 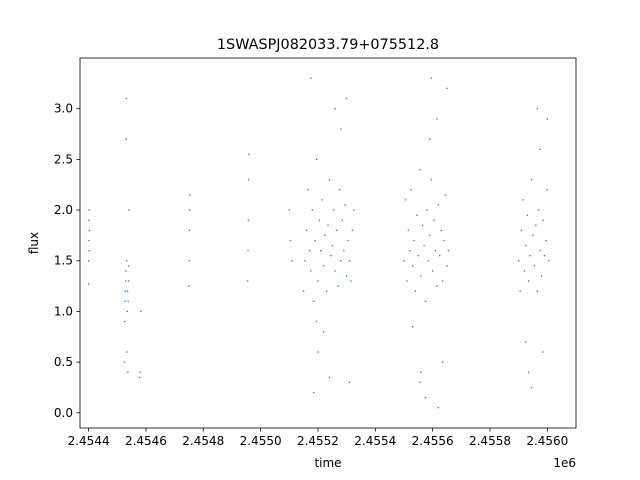 What do you see at coordinates (63, 311) in the screenshot?
I see `y-tick-label: 1.0` at bounding box center [63, 311].